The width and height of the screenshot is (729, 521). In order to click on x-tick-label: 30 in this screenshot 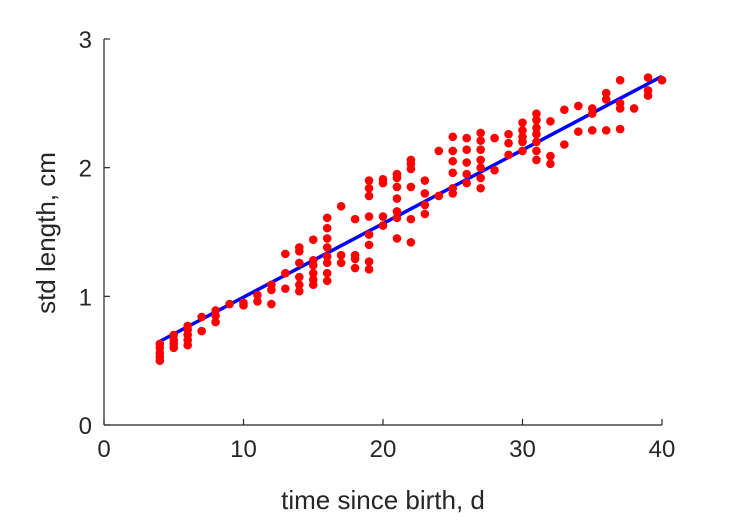, I will do `click(522, 449)`.